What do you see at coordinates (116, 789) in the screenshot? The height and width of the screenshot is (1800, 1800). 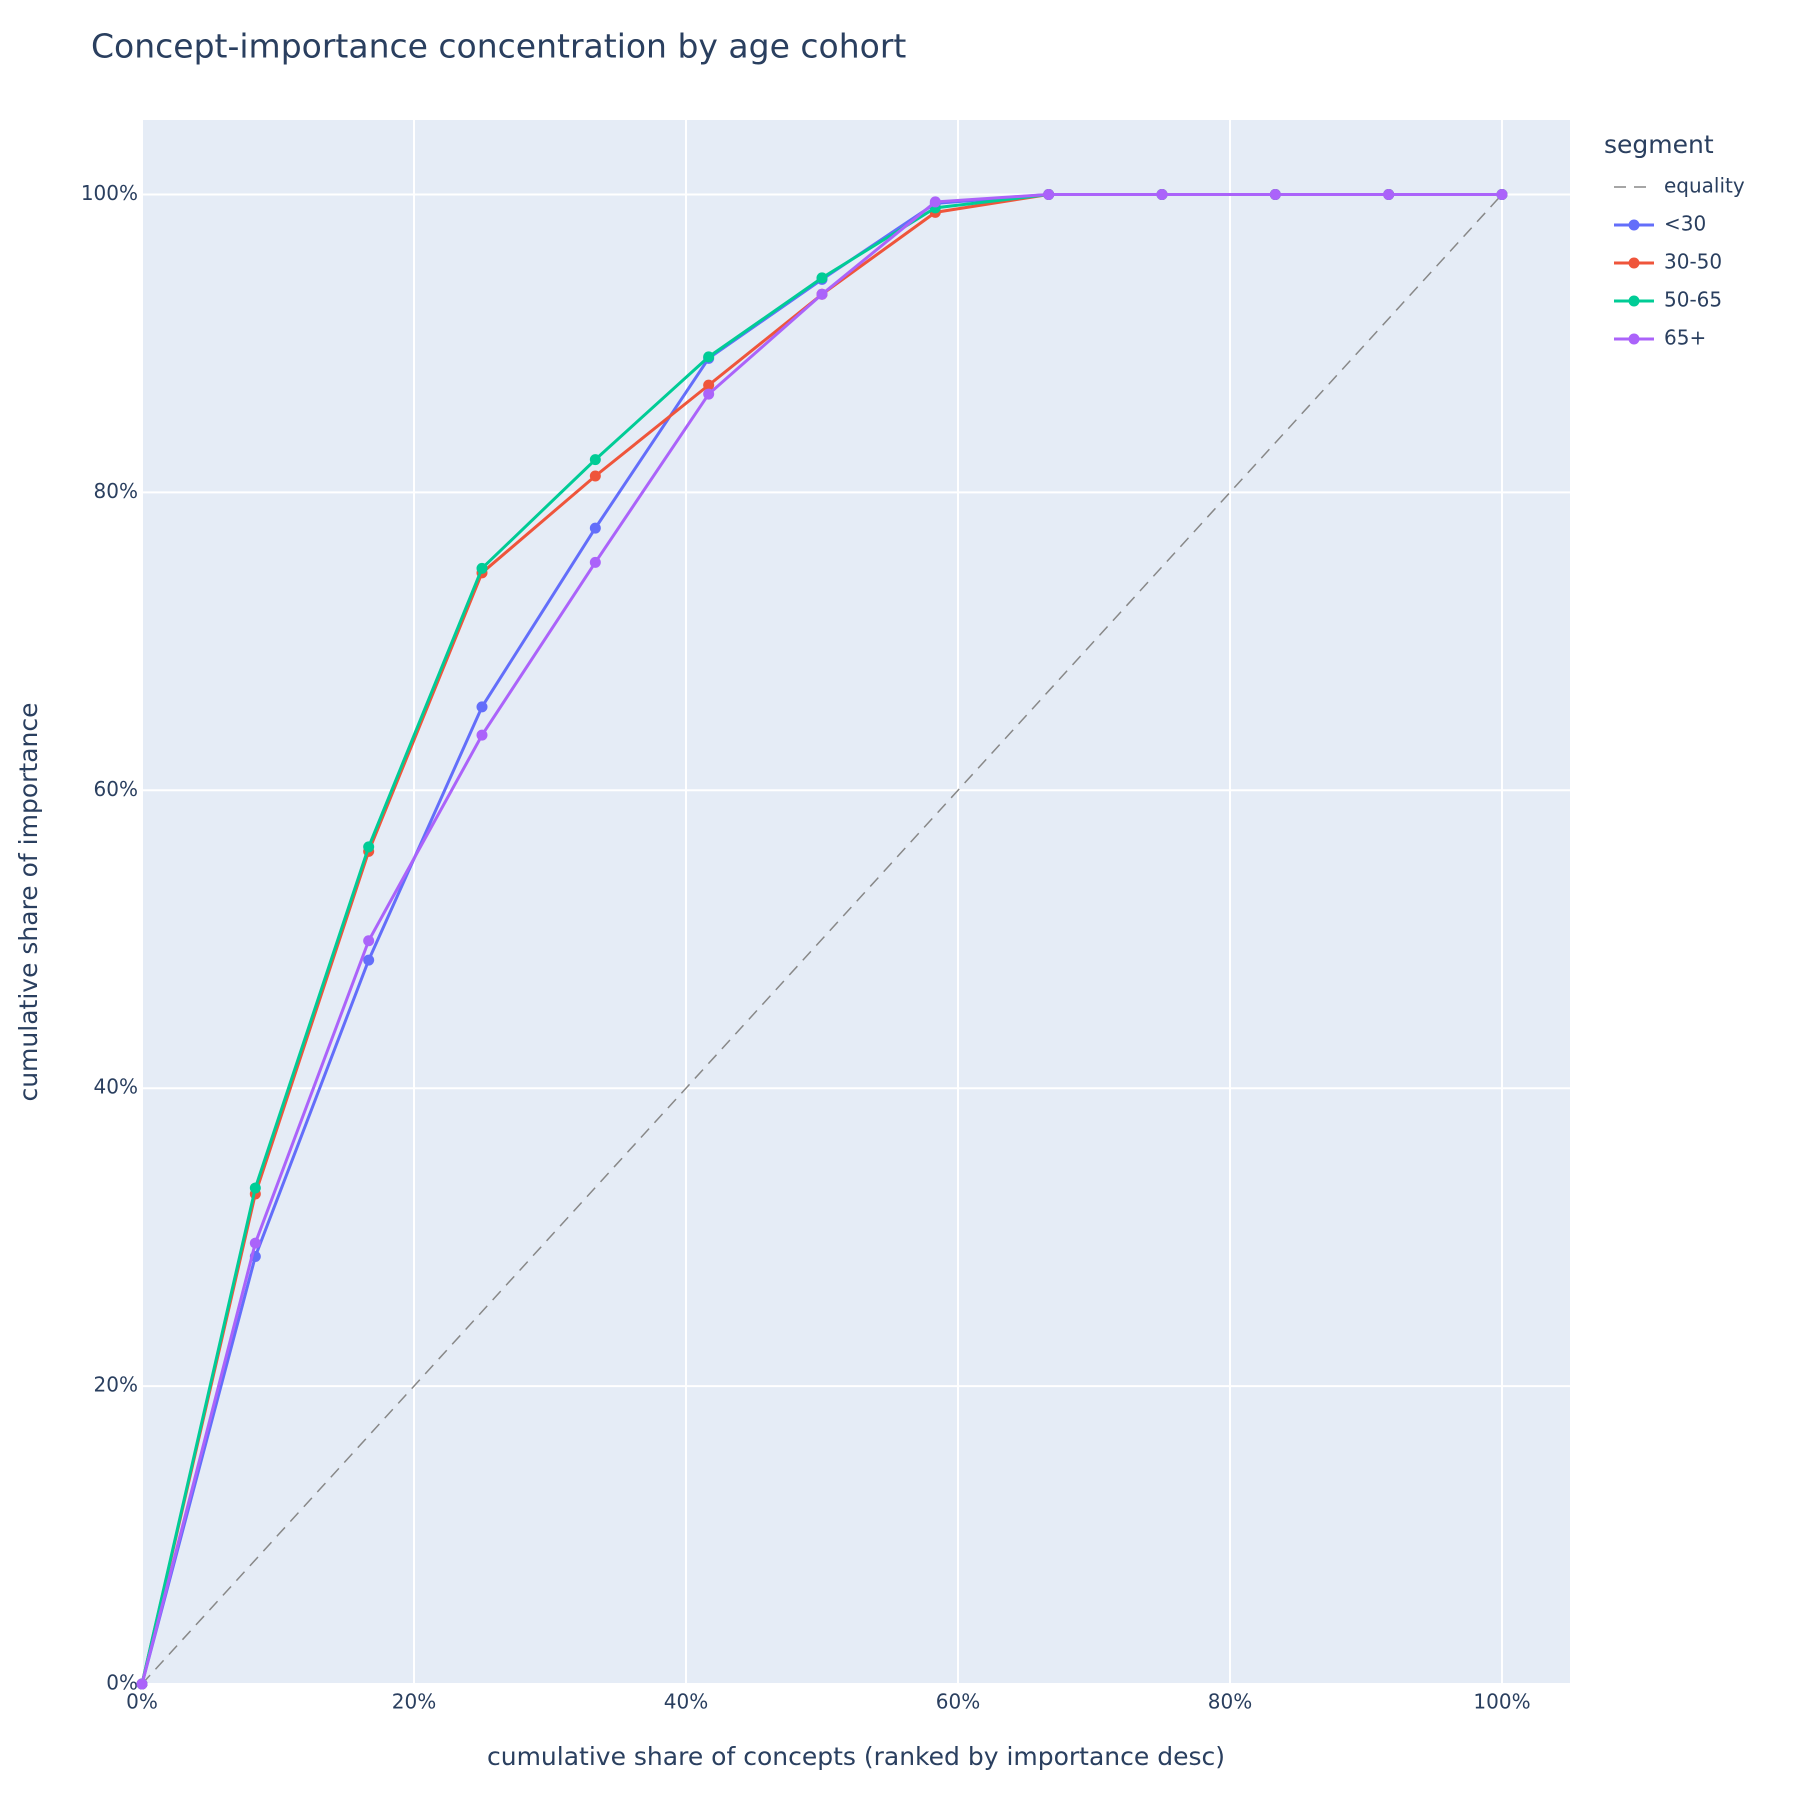 I see `y-tick-label: 60%` at bounding box center [116, 789].